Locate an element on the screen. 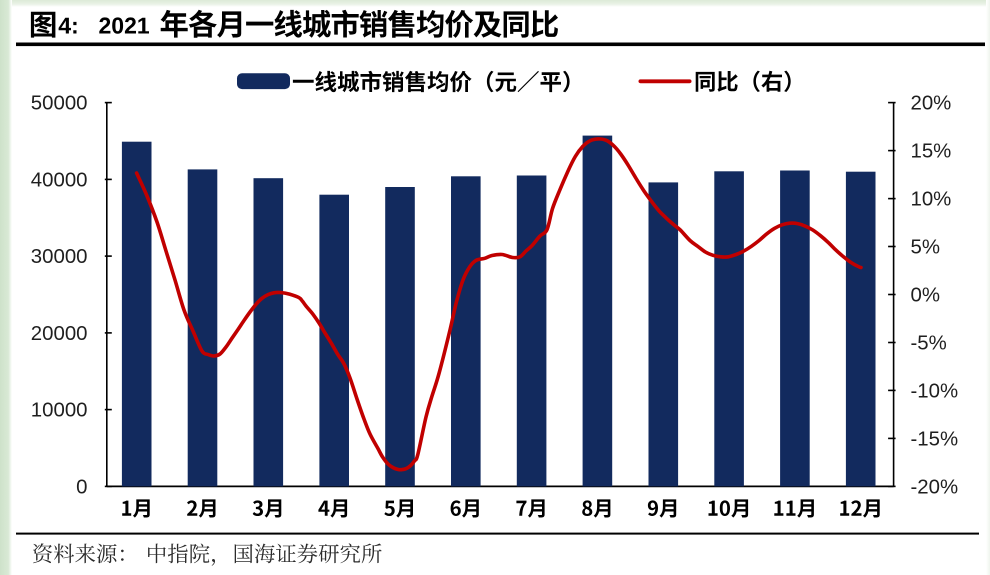  svg-text: 10000 is located at coordinates (59, 411).